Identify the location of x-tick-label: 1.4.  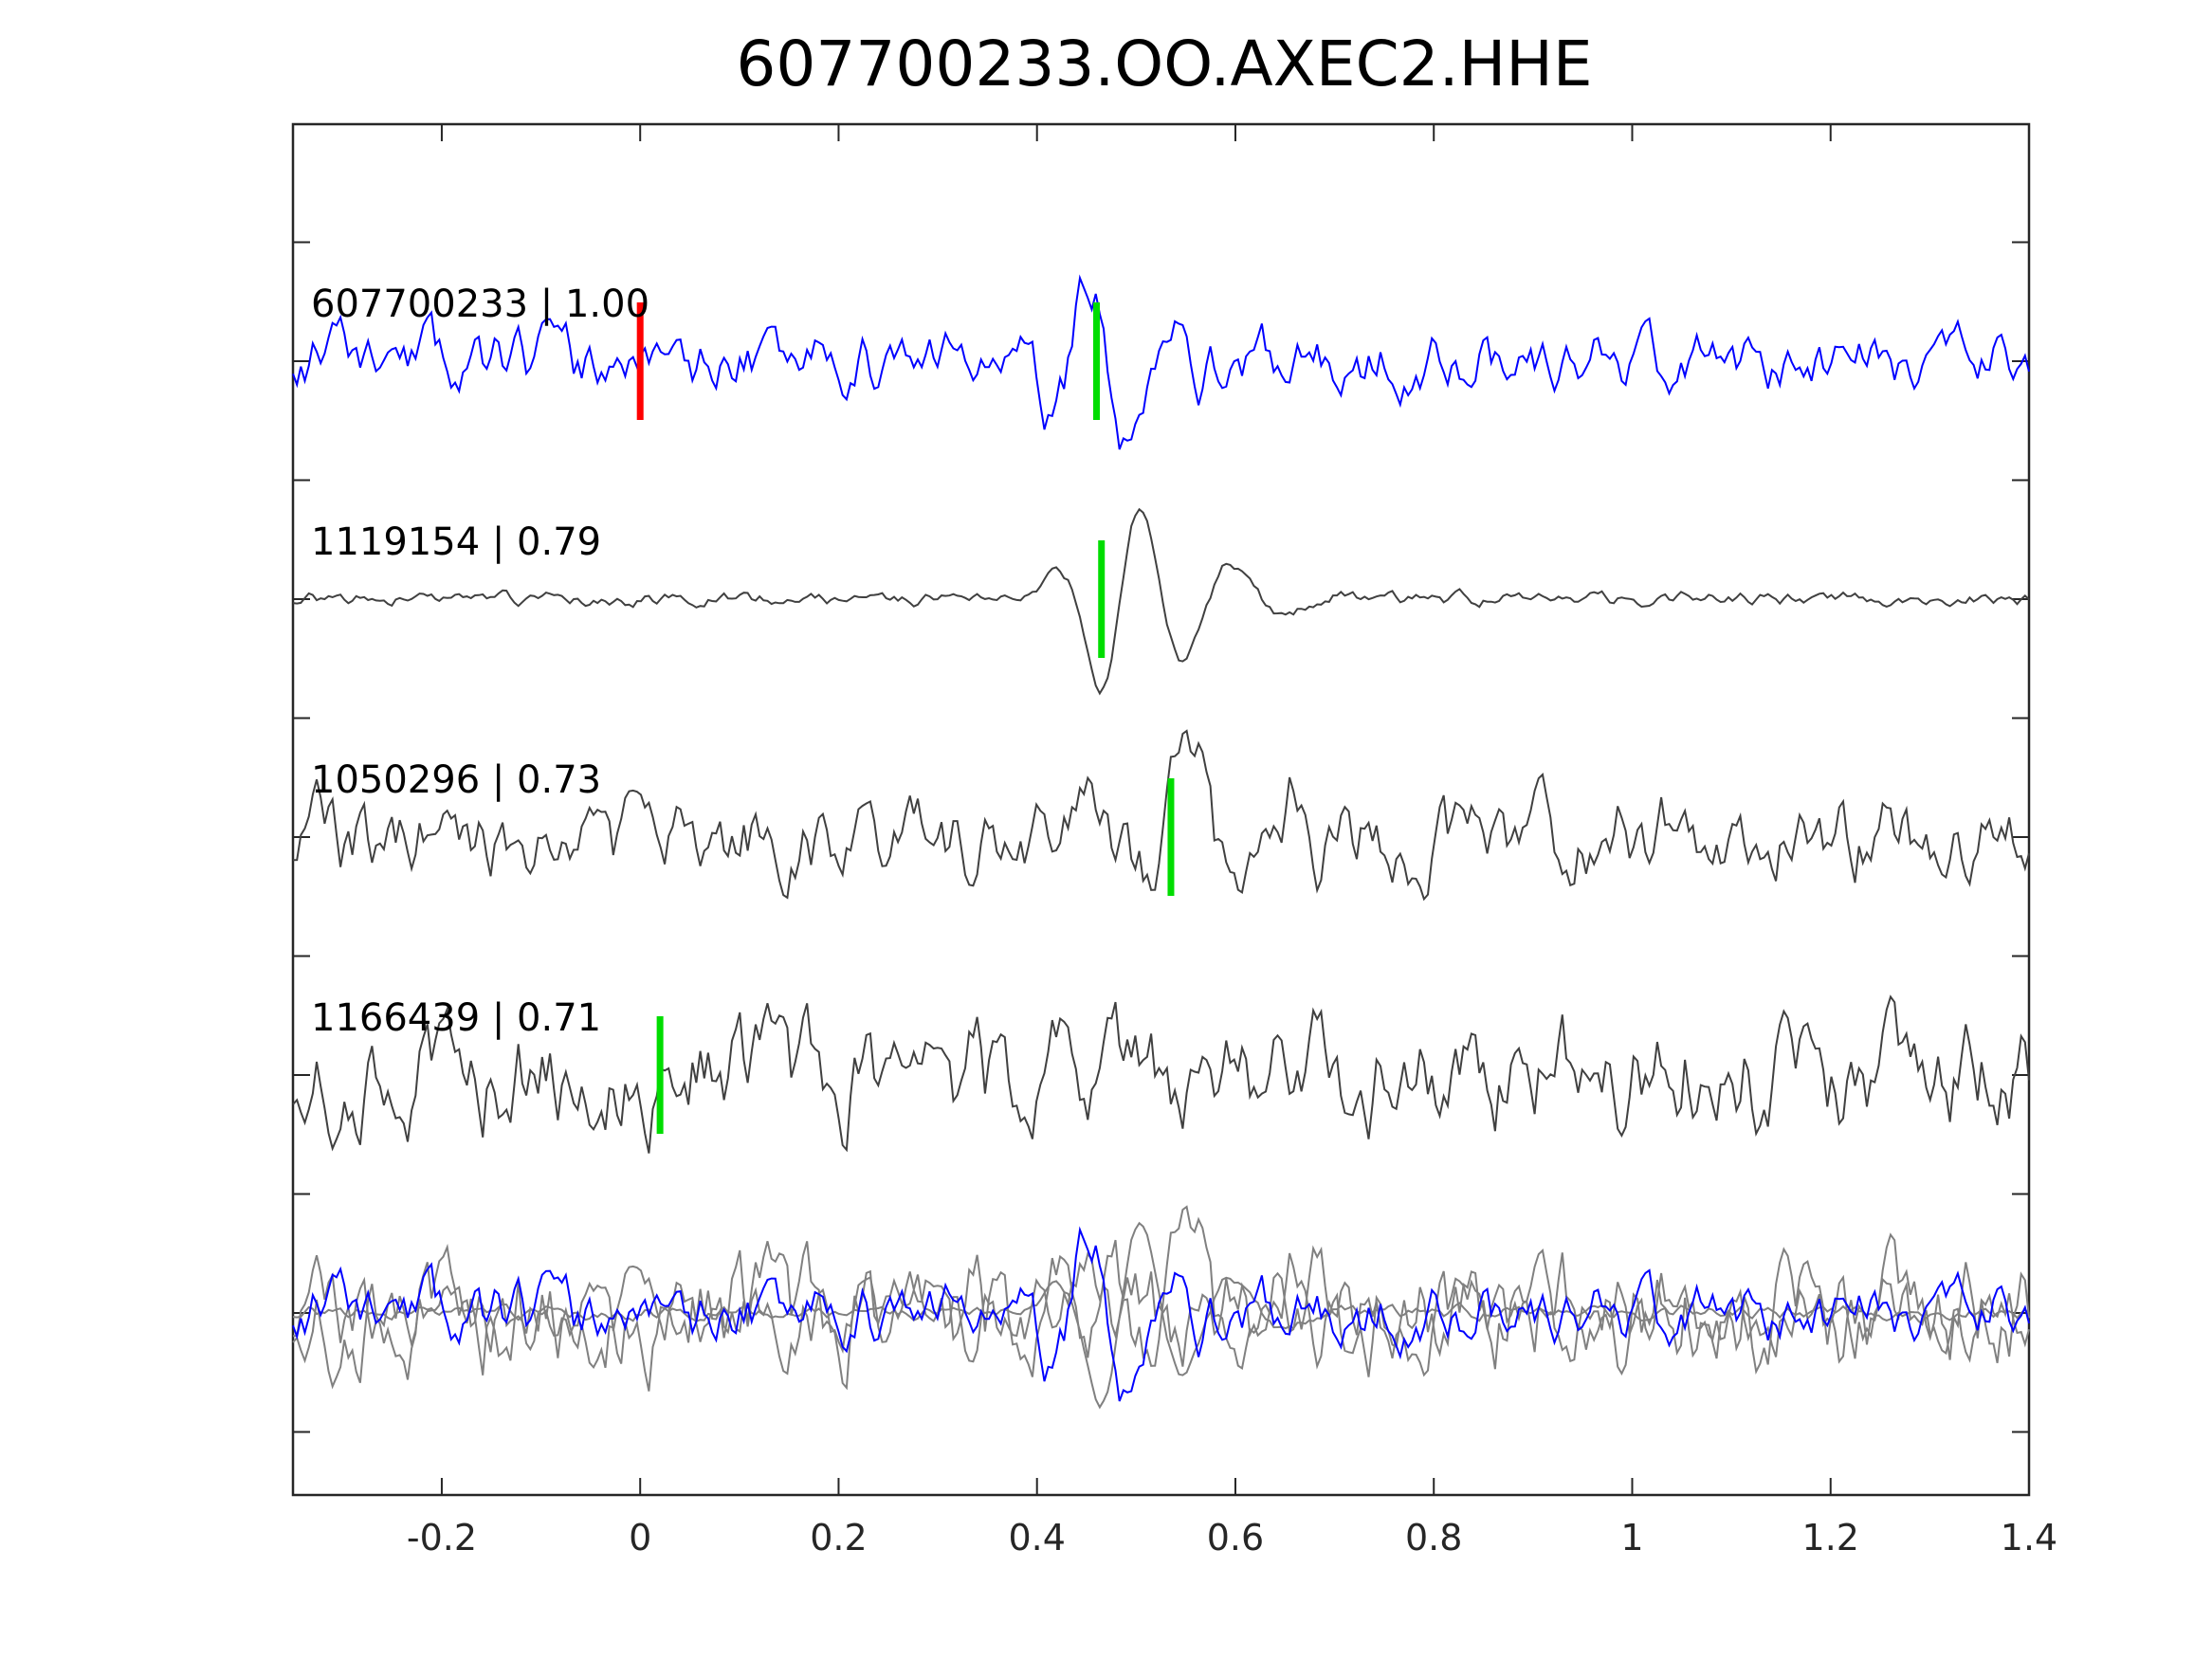
(2029, 1538).